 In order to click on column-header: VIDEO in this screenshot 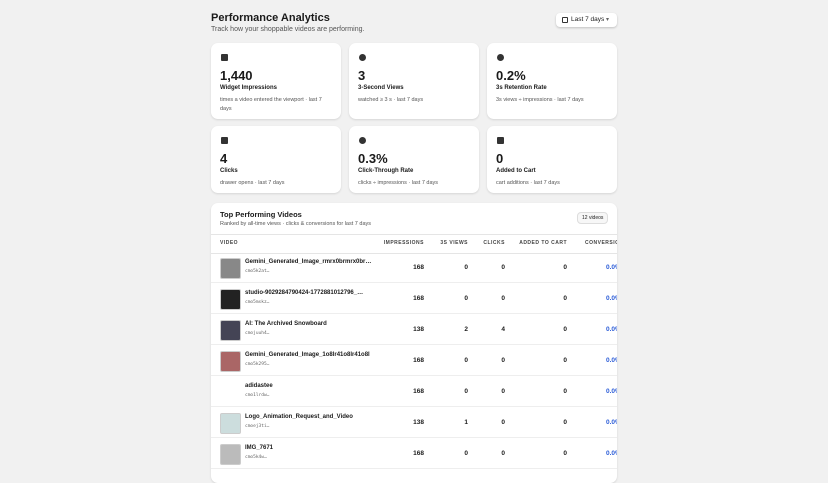, I will do `click(229, 243)`.